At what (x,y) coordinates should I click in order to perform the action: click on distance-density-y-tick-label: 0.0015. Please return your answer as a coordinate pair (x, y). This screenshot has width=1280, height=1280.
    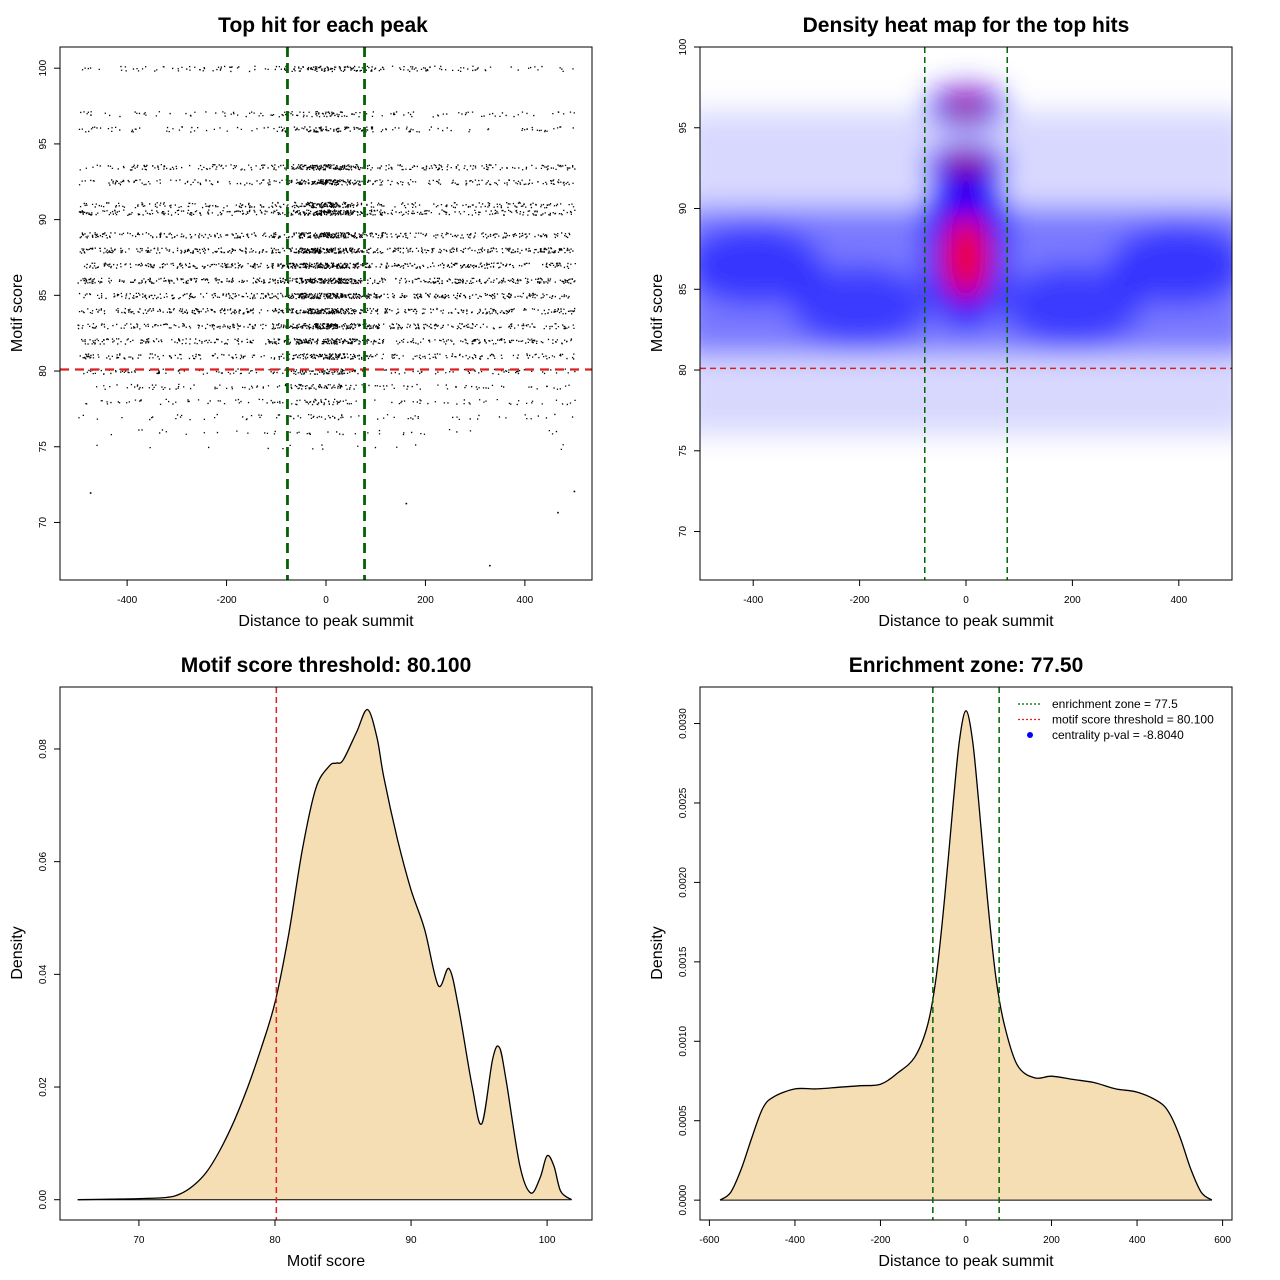
    Looking at the image, I should click on (683, 961).